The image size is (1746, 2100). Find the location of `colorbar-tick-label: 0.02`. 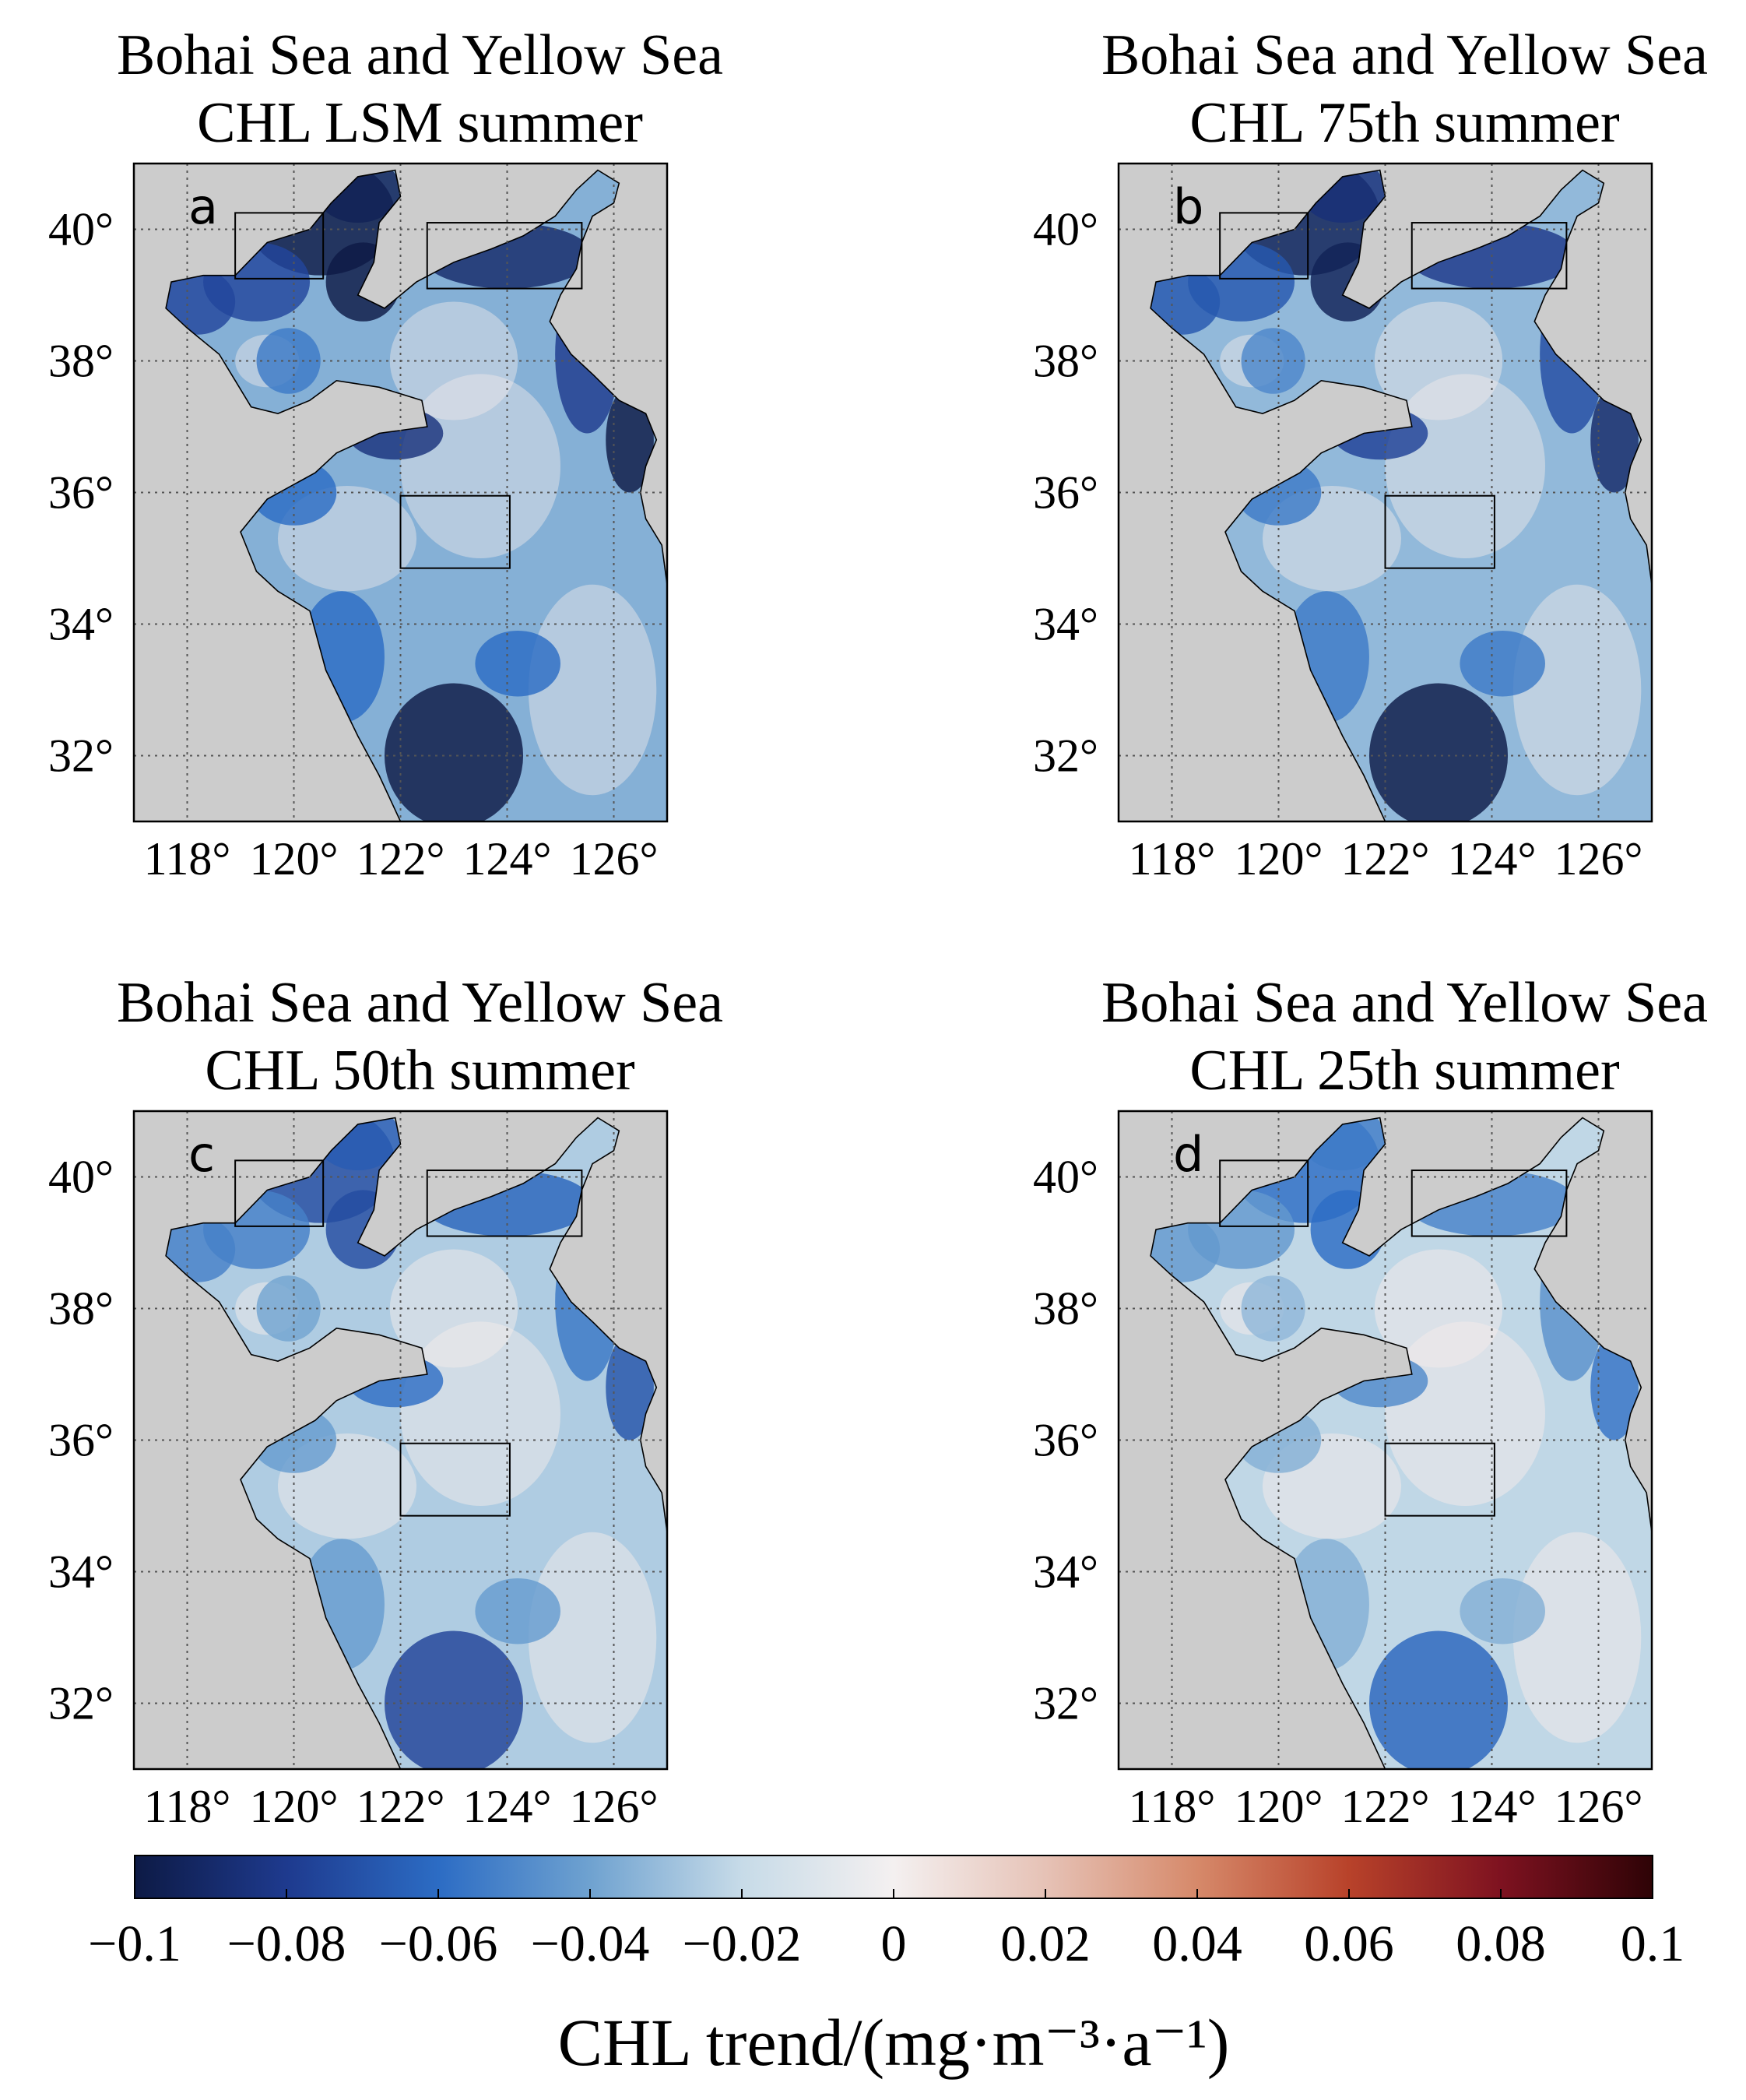

colorbar-tick-label: 0.02 is located at coordinates (1046, 1943).